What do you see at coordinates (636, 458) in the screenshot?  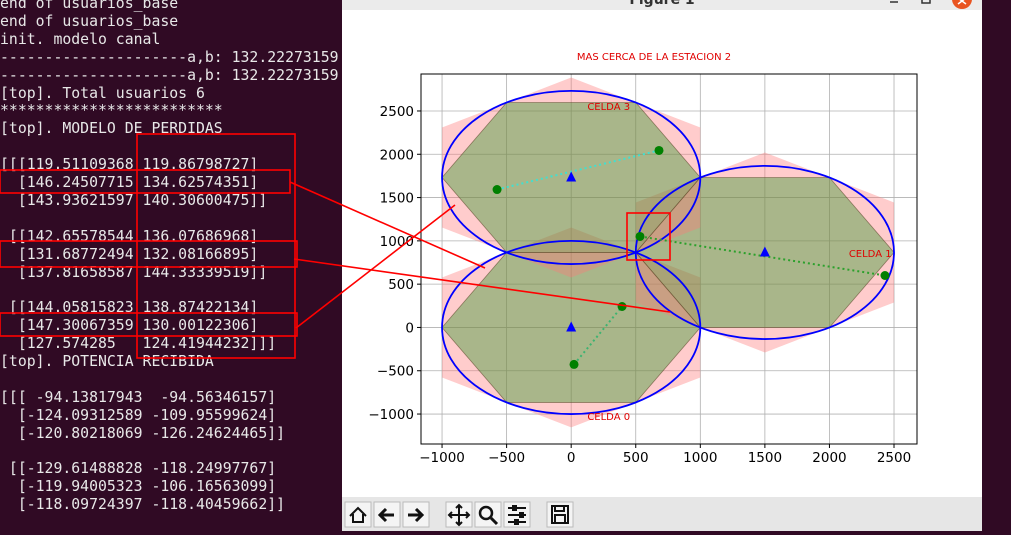 I see `x-tick-label: 500` at bounding box center [636, 458].